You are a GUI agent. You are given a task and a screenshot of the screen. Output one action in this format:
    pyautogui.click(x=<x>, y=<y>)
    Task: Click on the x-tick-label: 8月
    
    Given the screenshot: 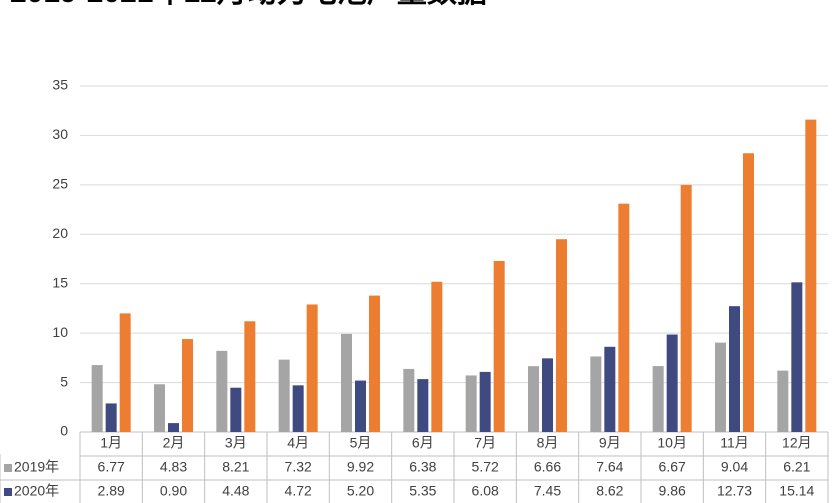 What is the action you would take?
    pyautogui.click(x=548, y=443)
    